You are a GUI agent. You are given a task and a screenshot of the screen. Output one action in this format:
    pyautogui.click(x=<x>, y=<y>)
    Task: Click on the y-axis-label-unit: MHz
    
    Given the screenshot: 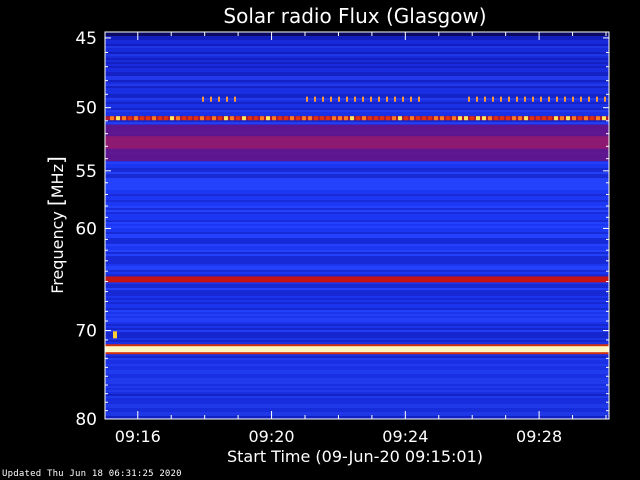 What is the action you would take?
    pyautogui.click(x=57, y=181)
    